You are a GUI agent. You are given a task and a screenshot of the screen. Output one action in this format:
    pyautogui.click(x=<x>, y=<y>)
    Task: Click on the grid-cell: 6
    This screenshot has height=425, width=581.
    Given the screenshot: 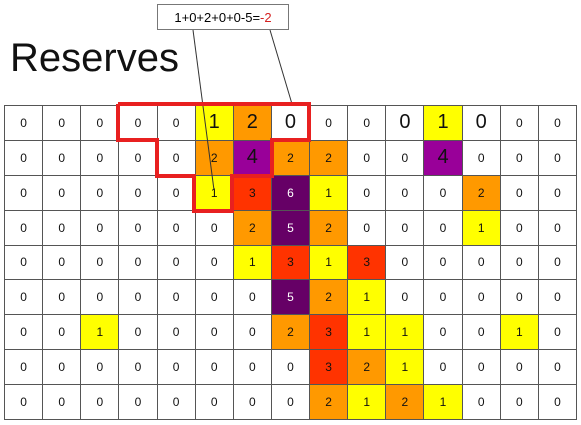 What is the action you would take?
    pyautogui.click(x=291, y=193)
    